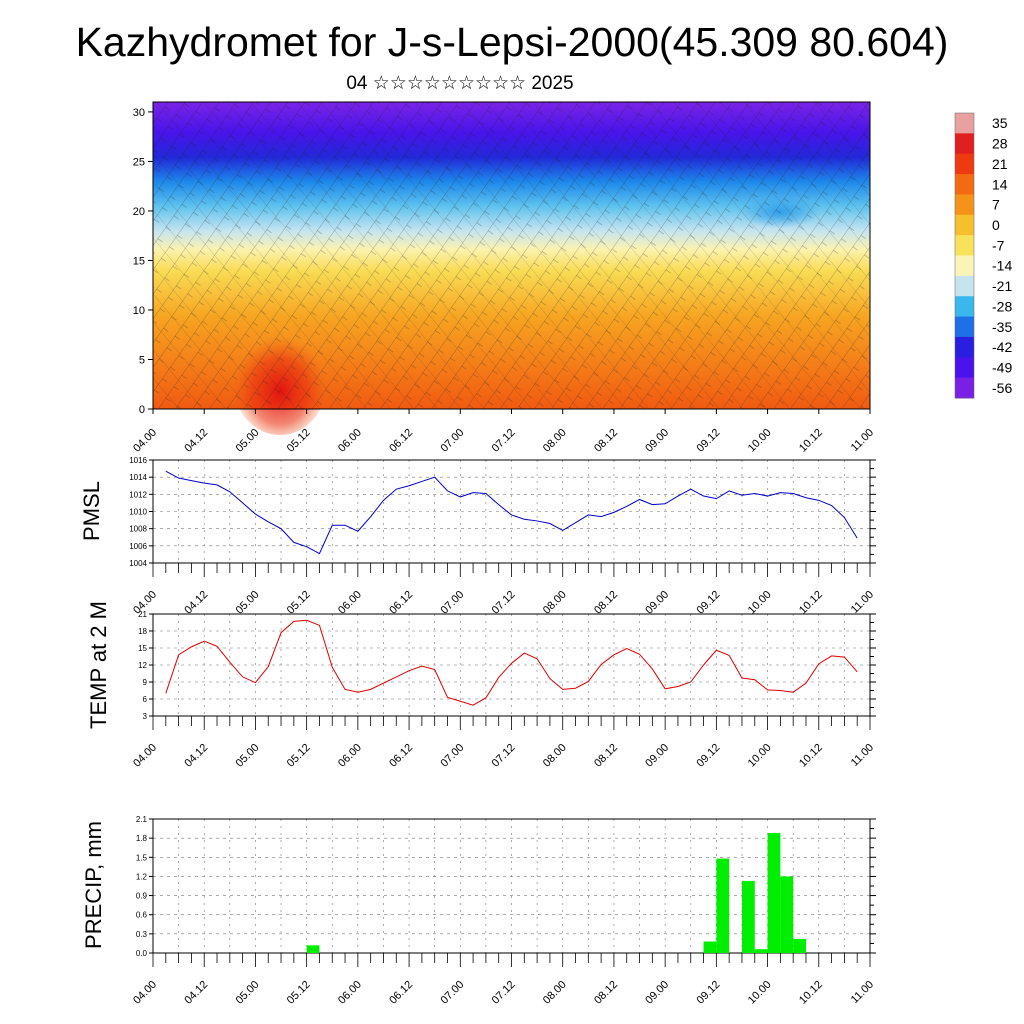 The image size is (1024, 1024). I want to click on cs-y-tick-label: 30, so click(139, 113).